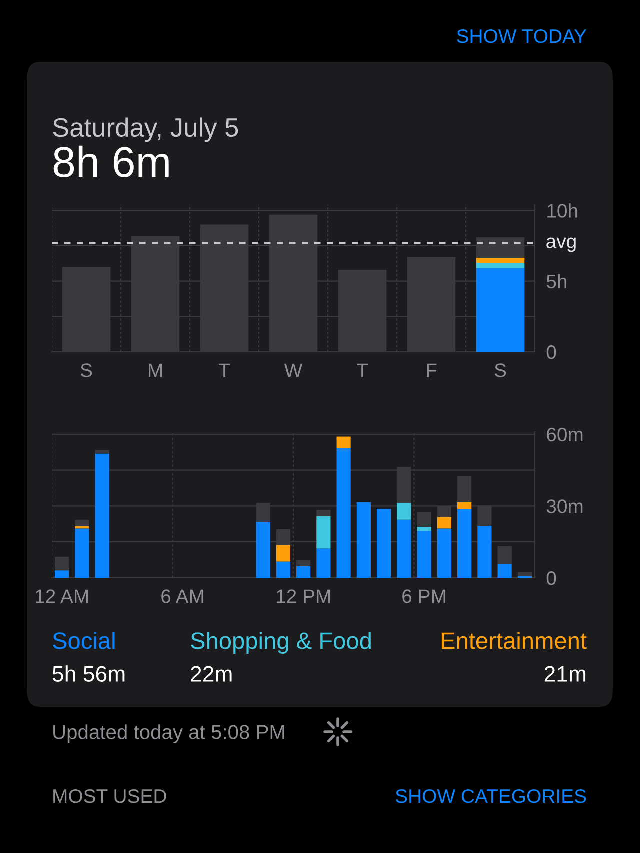  Describe the element at coordinates (211, 674) in the screenshot. I see `text: 22m` at that location.